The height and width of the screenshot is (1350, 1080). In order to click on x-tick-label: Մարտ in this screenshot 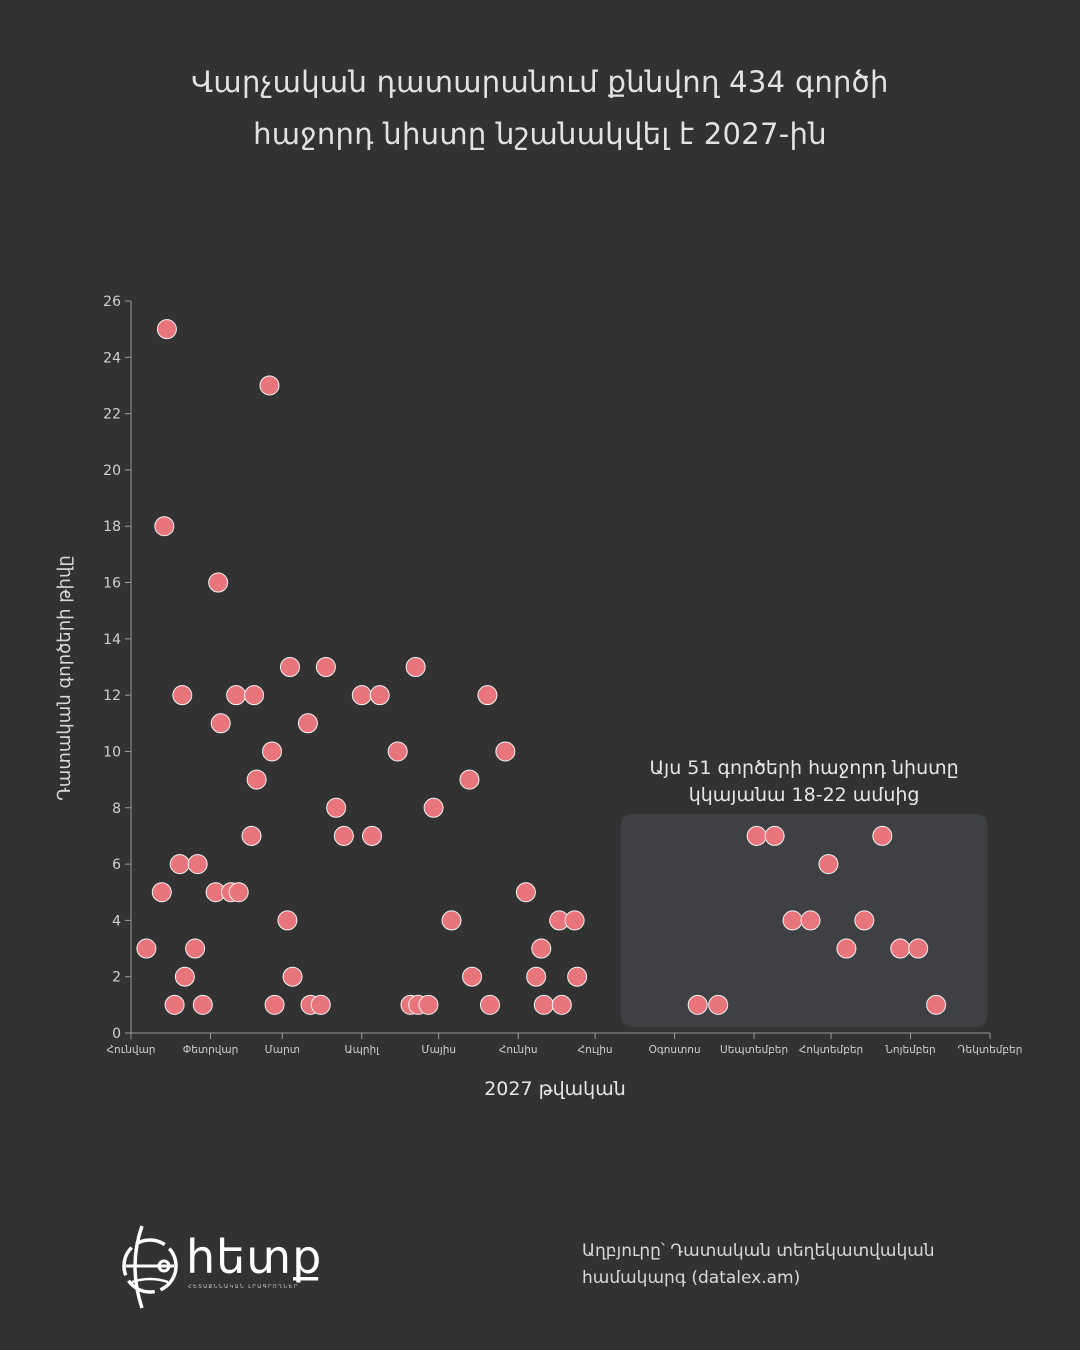, I will do `click(282, 1050)`.